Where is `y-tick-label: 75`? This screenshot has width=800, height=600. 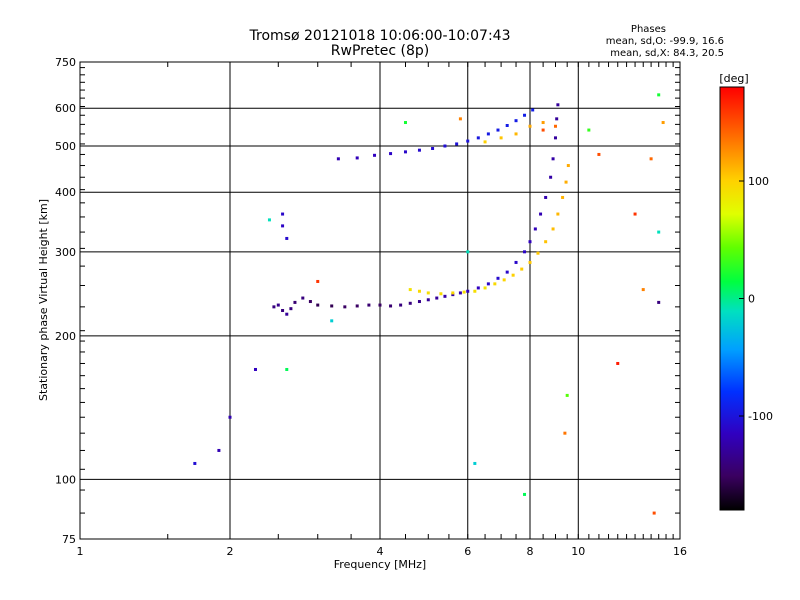
y-tick-label: 75 is located at coordinates (69, 539).